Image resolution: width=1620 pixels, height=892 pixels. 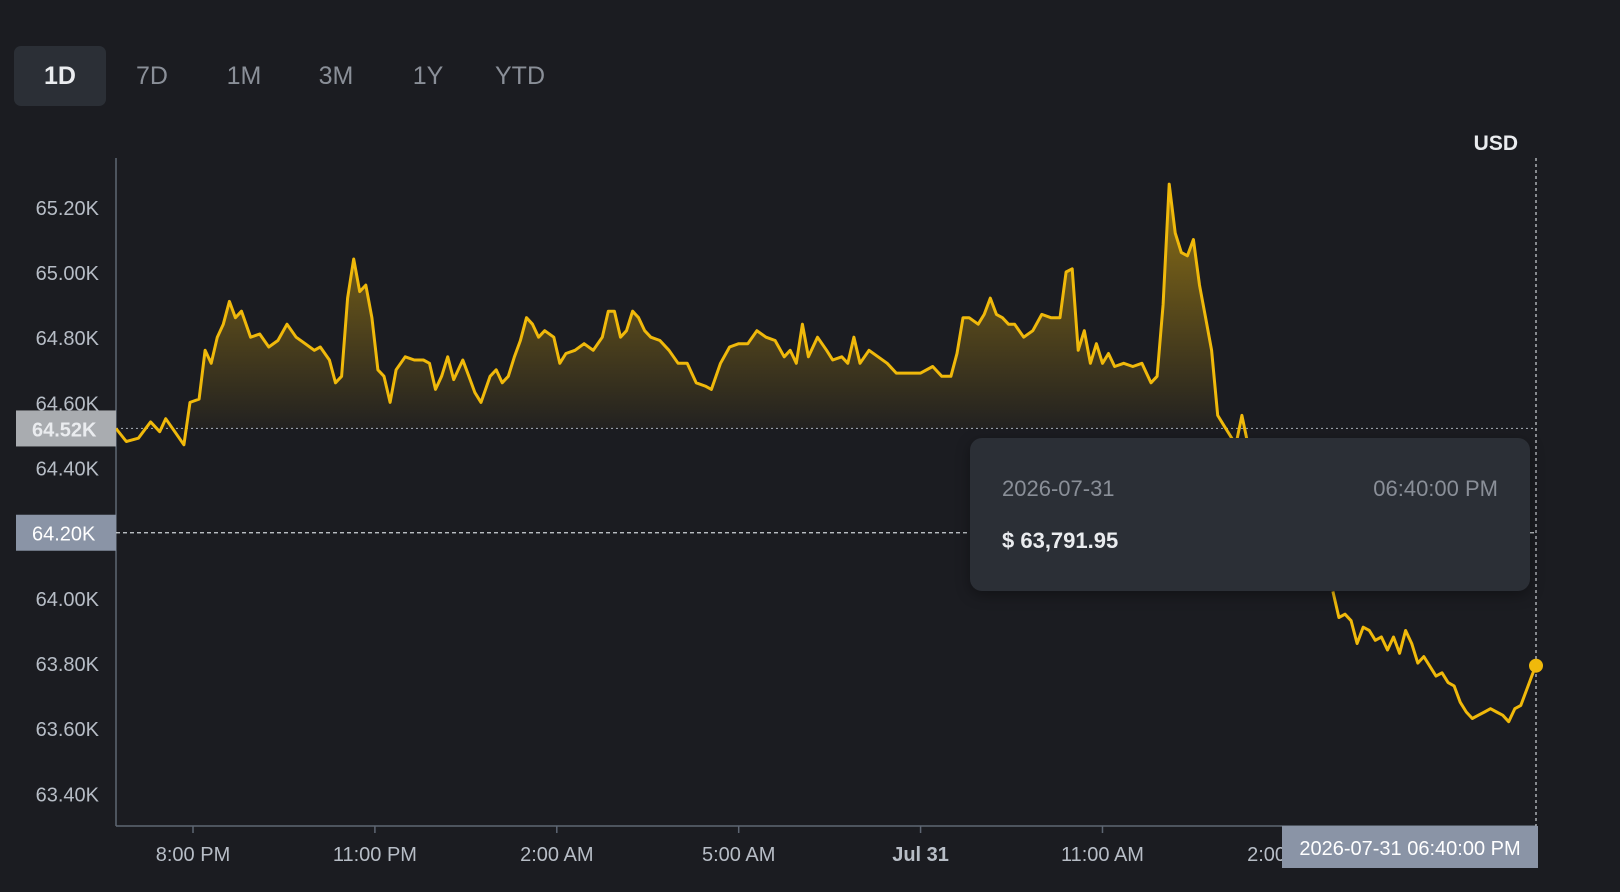 What do you see at coordinates (68, 730) in the screenshot?
I see `y-tick-label: 63.60K` at bounding box center [68, 730].